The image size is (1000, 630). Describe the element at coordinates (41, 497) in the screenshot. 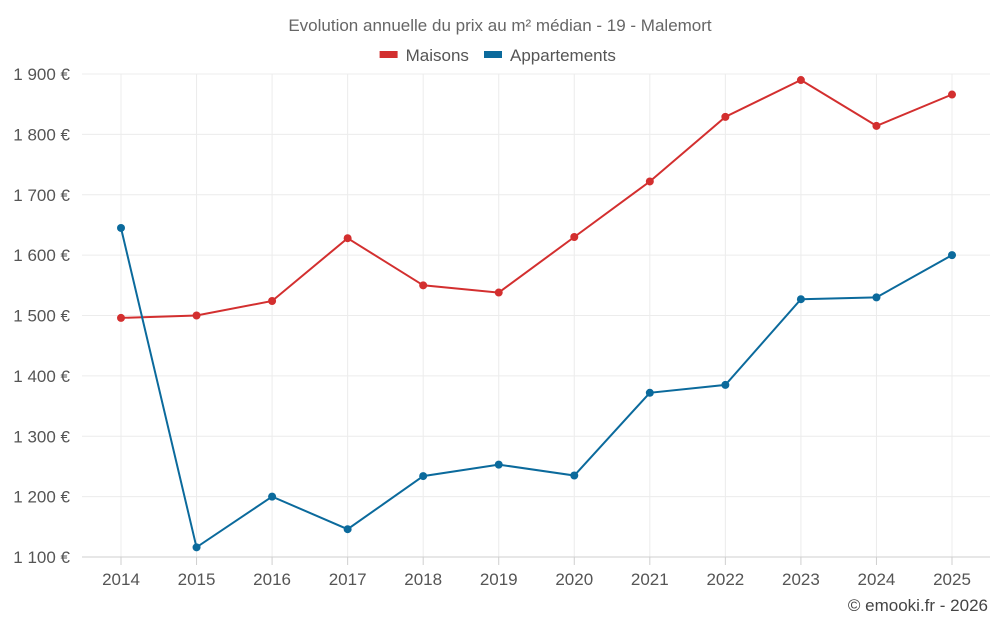

I see `y-tick-label: 1 200 €` at that location.